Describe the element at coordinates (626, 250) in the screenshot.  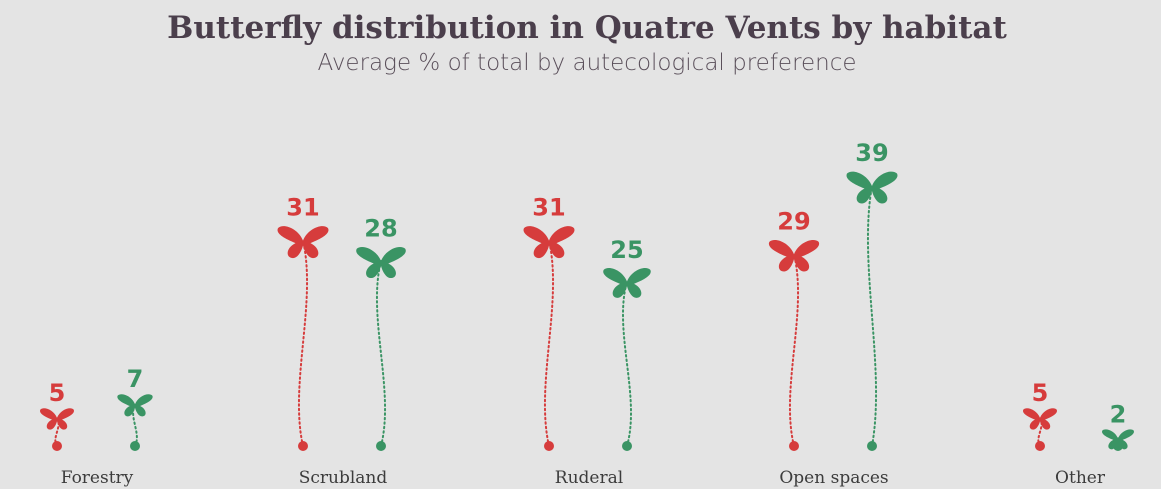
I see `value-label: 25` at that location.